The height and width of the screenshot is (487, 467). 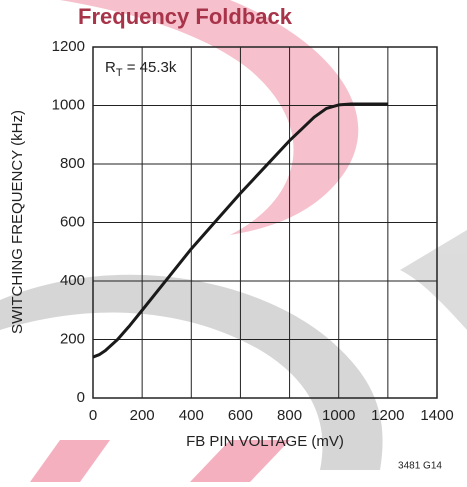 I want to click on x-tick-label: 1200, so click(x=387, y=415).